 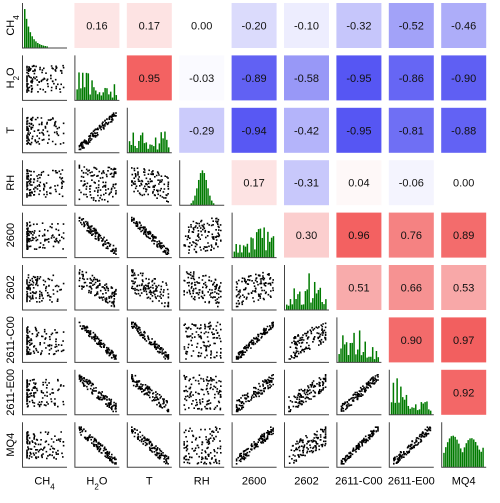 What do you see at coordinates (463, 27) in the screenshot?
I see `corr-value: -0.46` at bounding box center [463, 27].